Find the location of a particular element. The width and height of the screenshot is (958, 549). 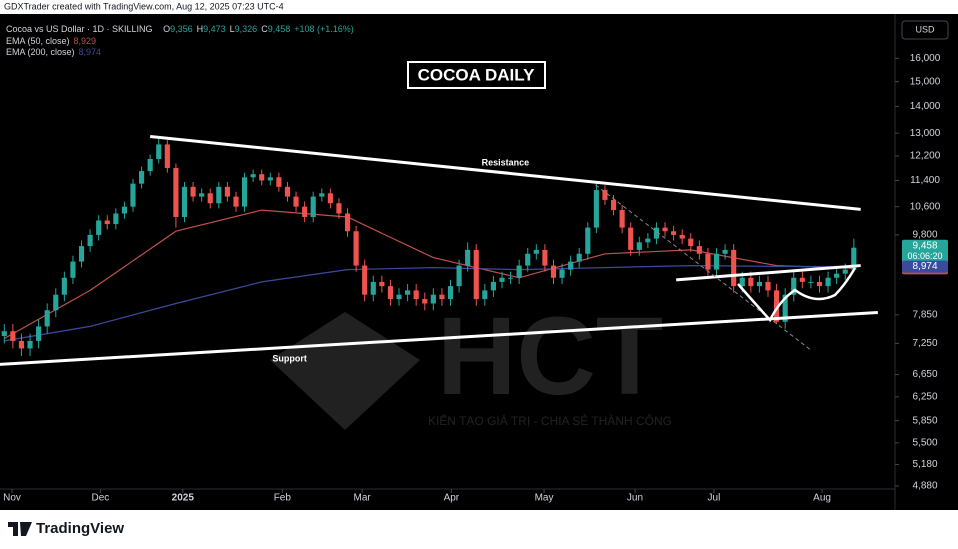

series-price-box is located at coordinates (925, 266).